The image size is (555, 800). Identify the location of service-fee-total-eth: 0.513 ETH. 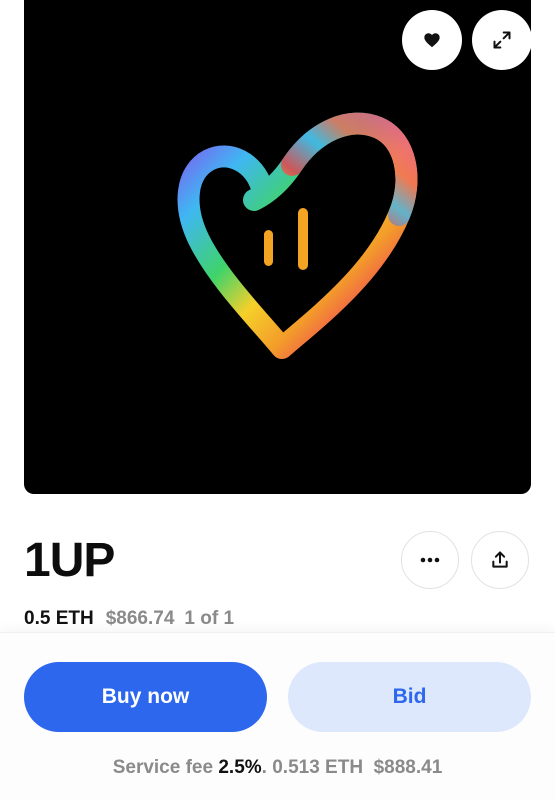
(318, 767).